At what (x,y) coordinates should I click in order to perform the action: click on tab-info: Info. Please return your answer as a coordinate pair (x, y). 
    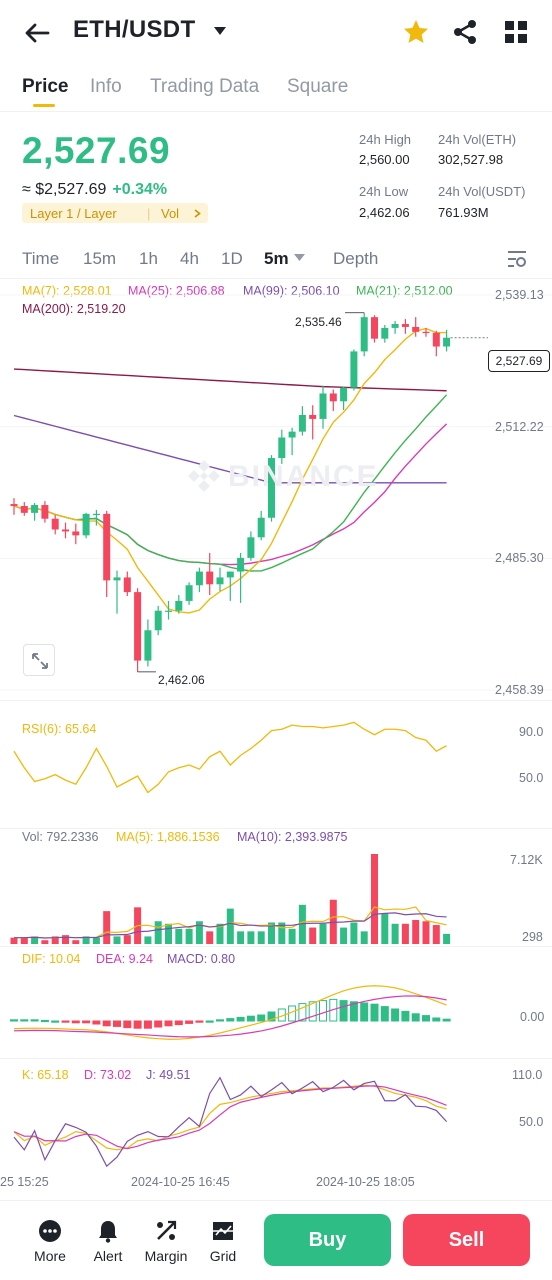
    Looking at the image, I should click on (106, 86).